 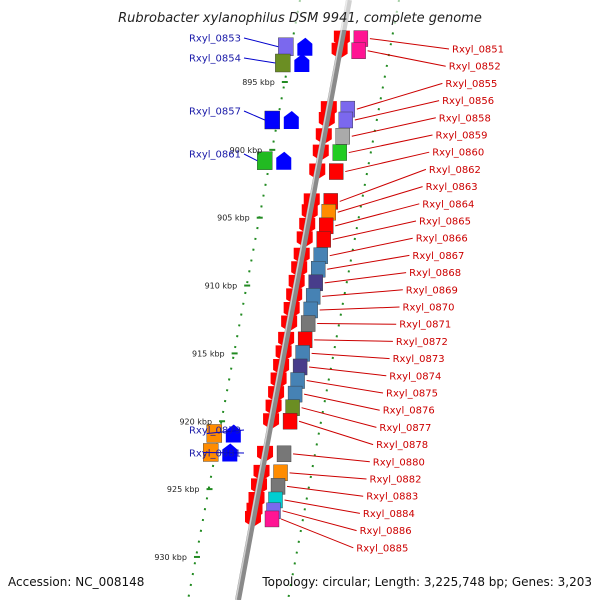 What do you see at coordinates (455, 170) in the screenshot?
I see `gene-label-reverse: Rxyl_0862` at bounding box center [455, 170].